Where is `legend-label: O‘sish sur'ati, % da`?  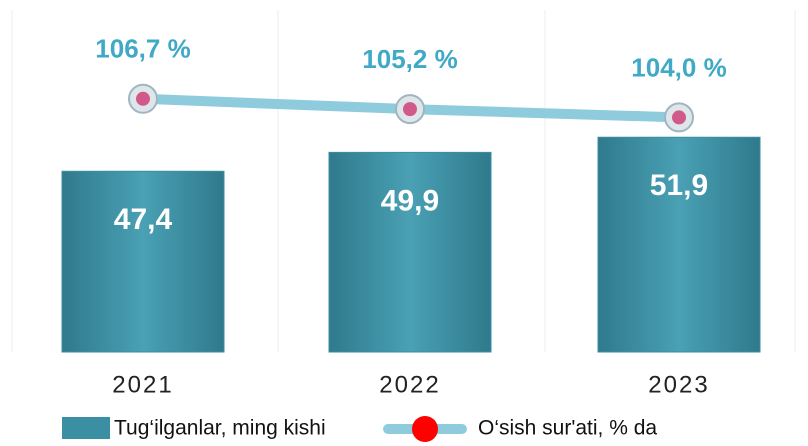 legend-label: O‘sish sur'ati, % da is located at coordinates (567, 428).